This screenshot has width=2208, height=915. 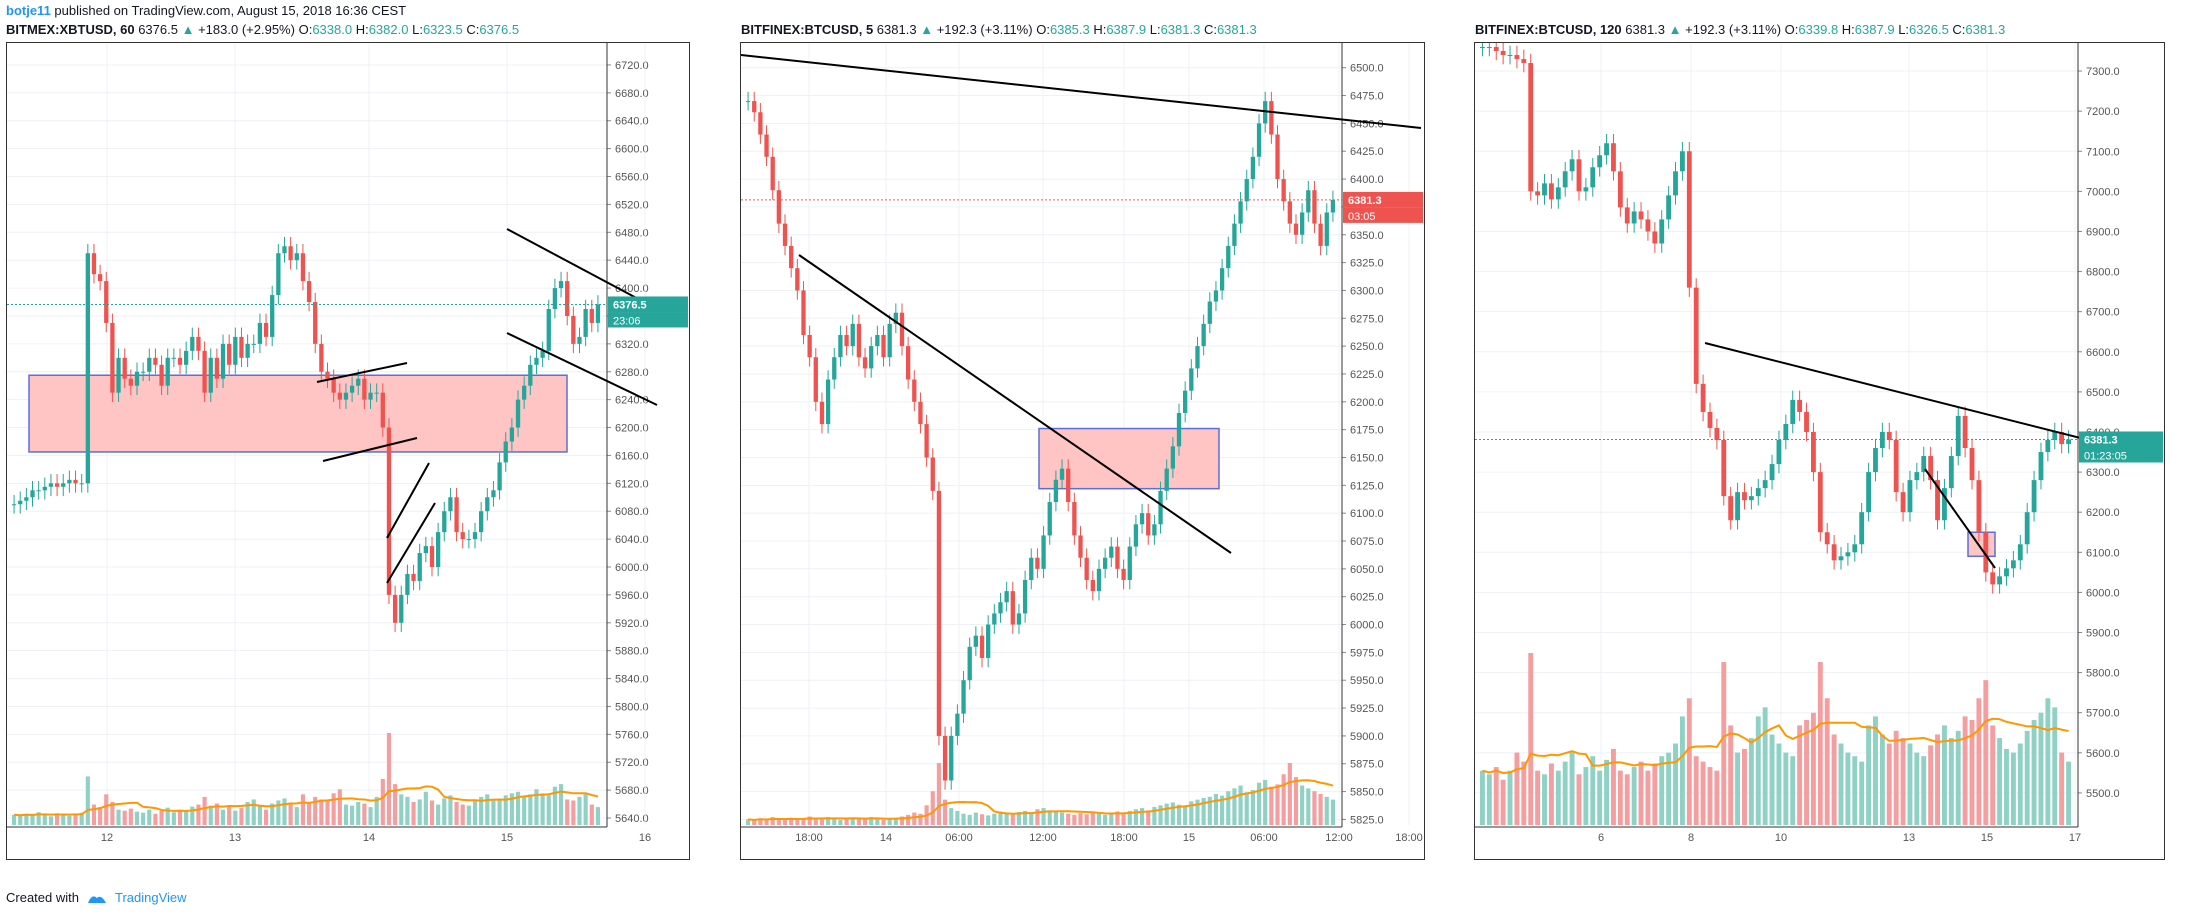 I want to click on y-tick-label: 5920.0, so click(x=632, y=624).